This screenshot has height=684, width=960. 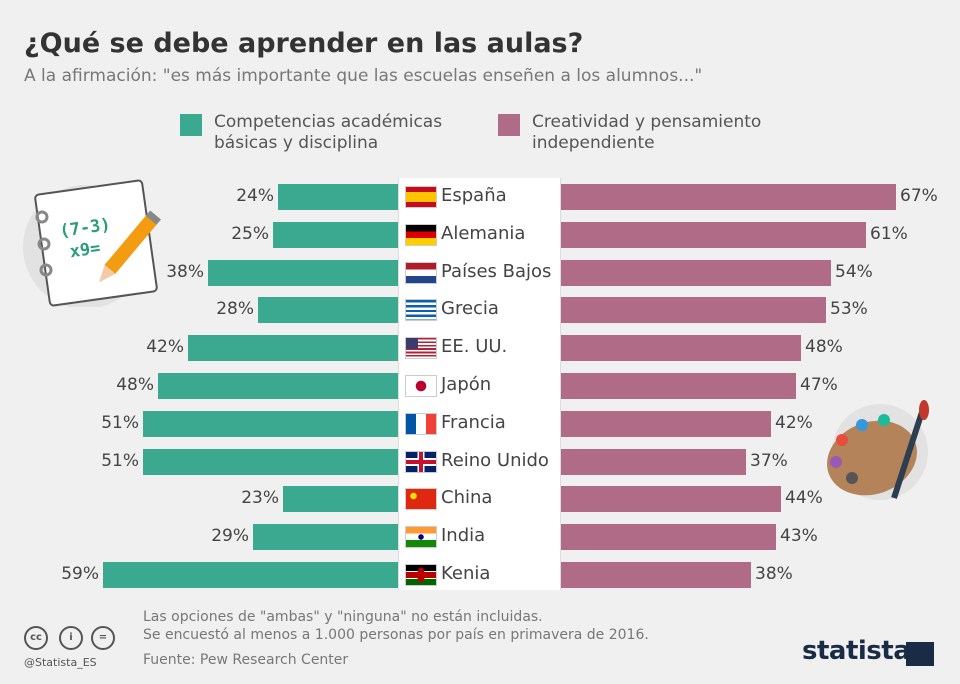 What do you see at coordinates (856, 651) in the screenshot?
I see `statista-logo: statista` at bounding box center [856, 651].